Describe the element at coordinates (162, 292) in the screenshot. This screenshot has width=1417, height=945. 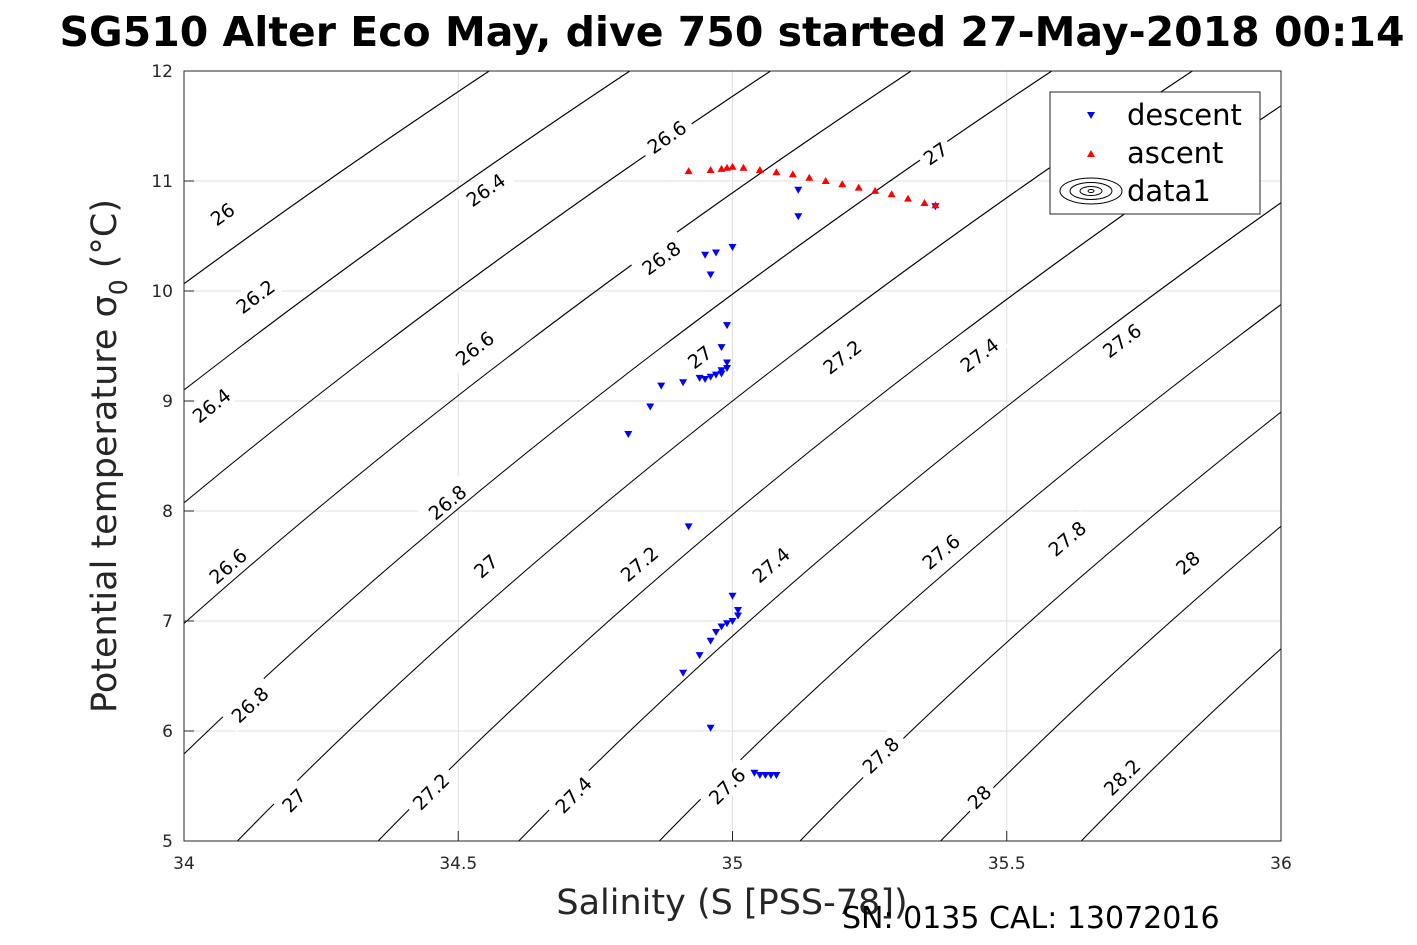
I see `y-tick-label: 10` at that location.